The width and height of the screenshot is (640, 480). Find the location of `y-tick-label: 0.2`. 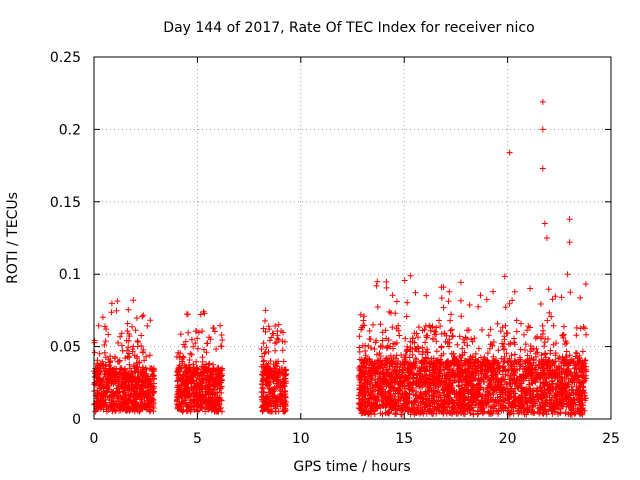

y-tick-label: 0.2 is located at coordinates (70, 130).